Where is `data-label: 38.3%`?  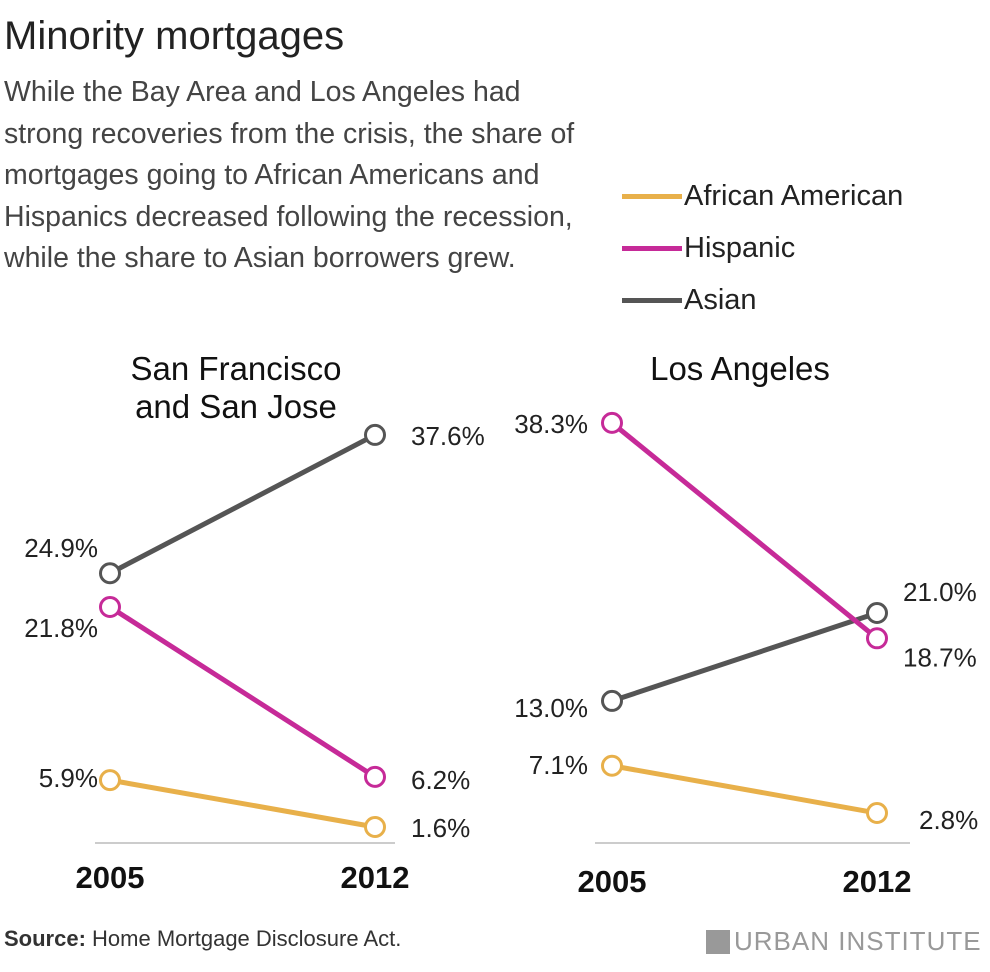 data-label: 38.3% is located at coordinates (551, 424).